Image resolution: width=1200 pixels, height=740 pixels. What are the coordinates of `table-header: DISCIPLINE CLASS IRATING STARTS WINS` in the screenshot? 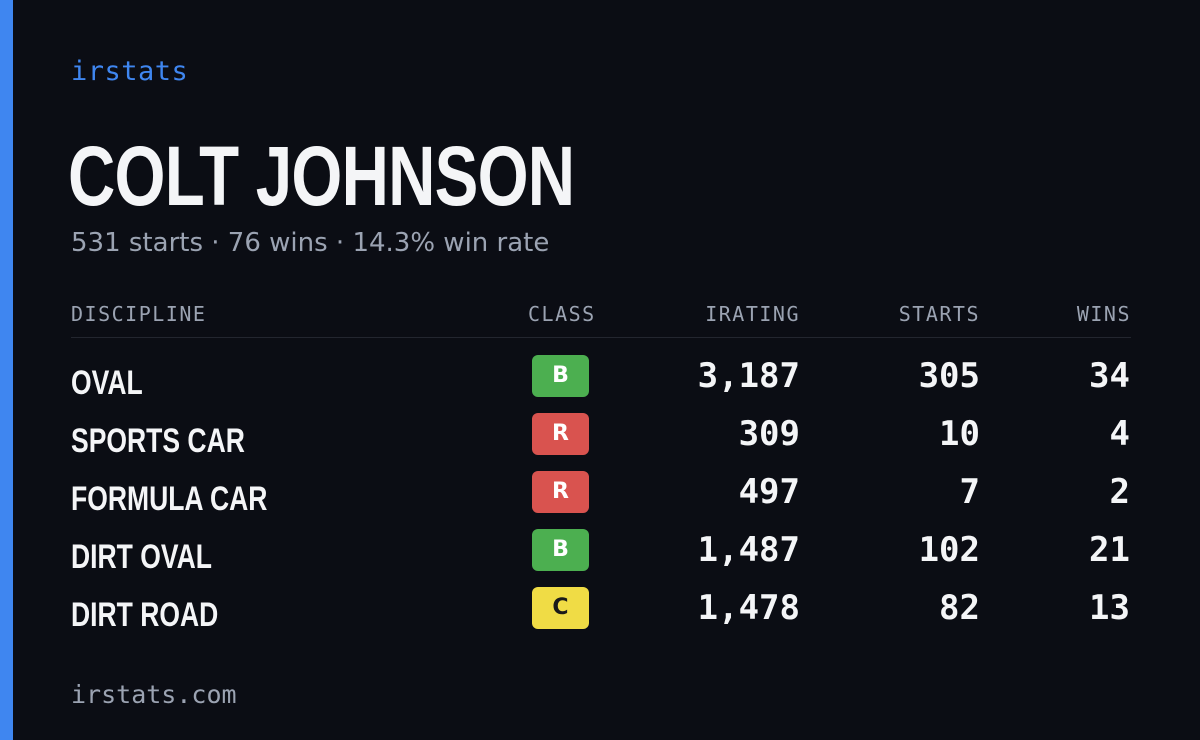 It's located at (601, 319).